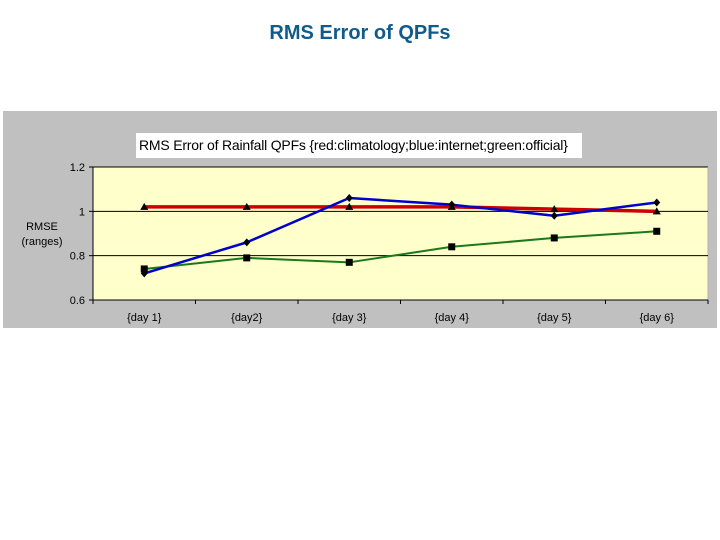 This screenshot has width=720, height=540. Describe the element at coordinates (247, 318) in the screenshot. I see `x-tick-label: {day2}` at that location.